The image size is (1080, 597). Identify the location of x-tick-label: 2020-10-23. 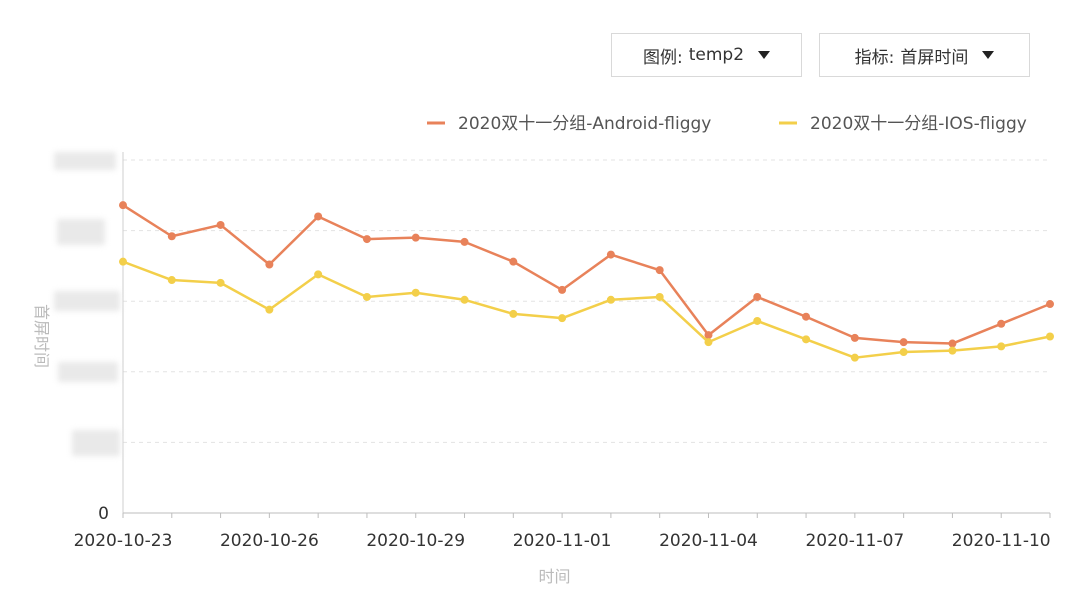
(123, 541).